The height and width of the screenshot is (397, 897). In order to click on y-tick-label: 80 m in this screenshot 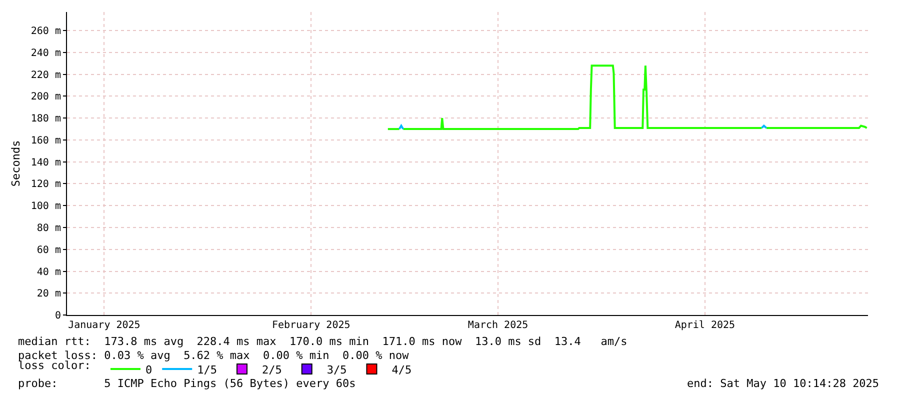, I will do `click(48, 228)`.